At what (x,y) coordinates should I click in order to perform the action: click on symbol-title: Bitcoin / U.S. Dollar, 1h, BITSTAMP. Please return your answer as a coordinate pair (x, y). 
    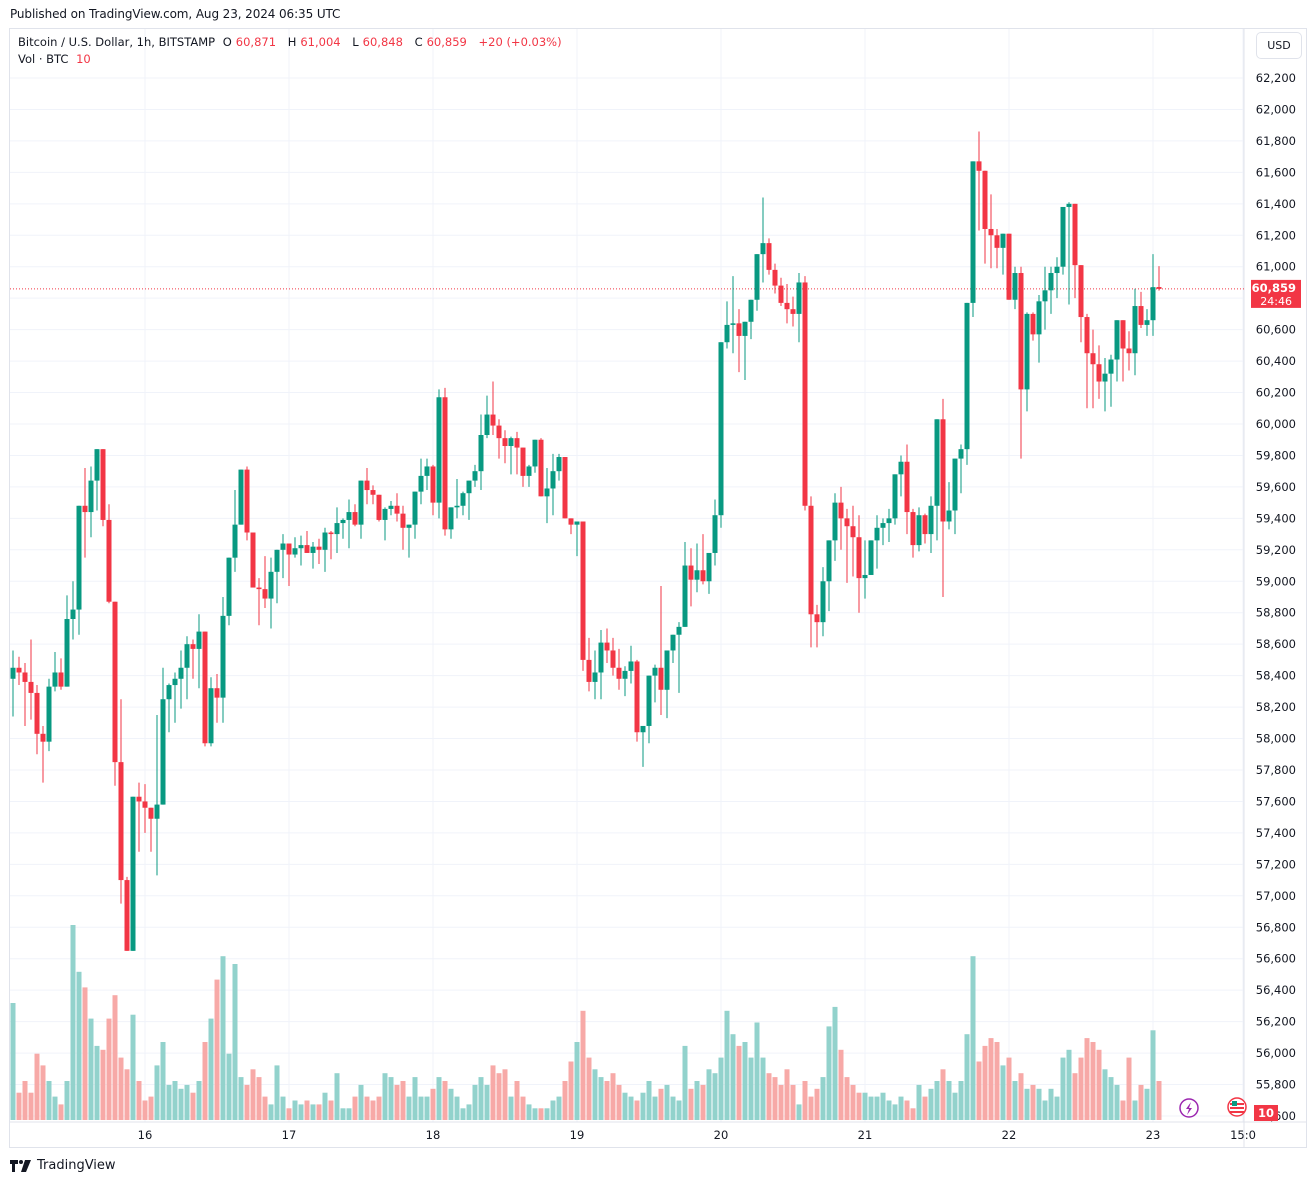
    Looking at the image, I should click on (117, 42).